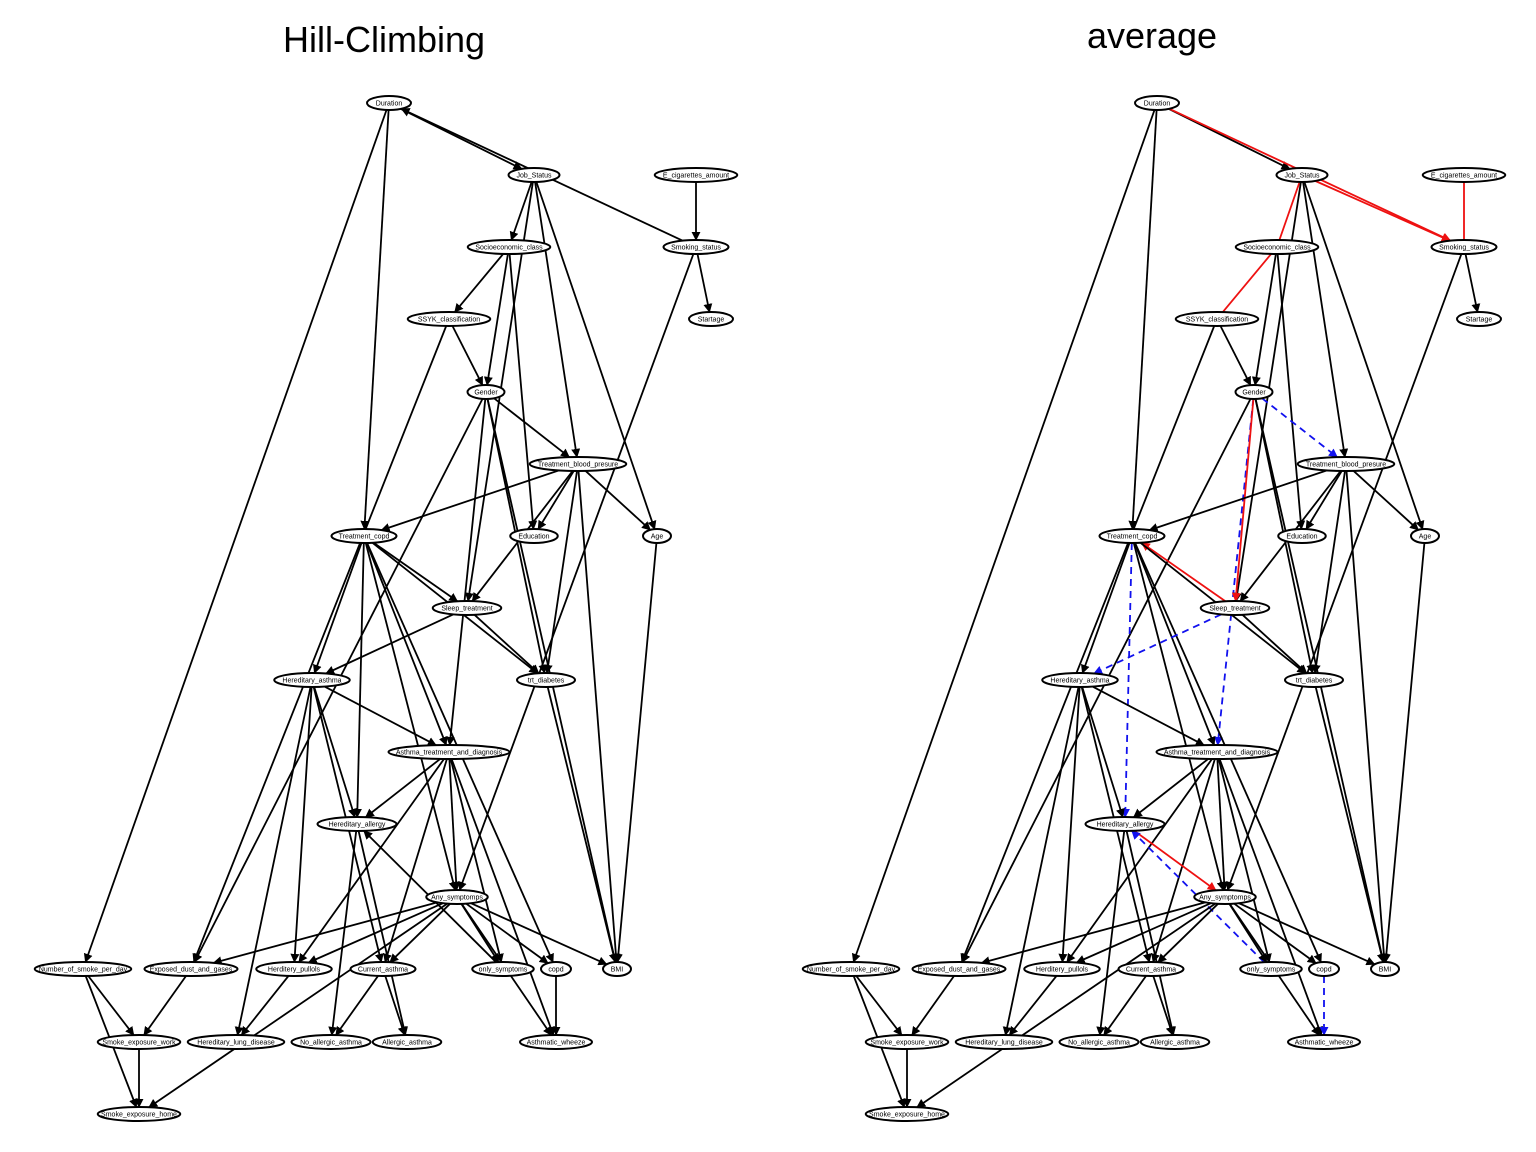 This screenshot has width=1536, height=1152. Describe the element at coordinates (1367, 716) in the screenshot. I see `edge-right-tbp-to-bmi` at that location.